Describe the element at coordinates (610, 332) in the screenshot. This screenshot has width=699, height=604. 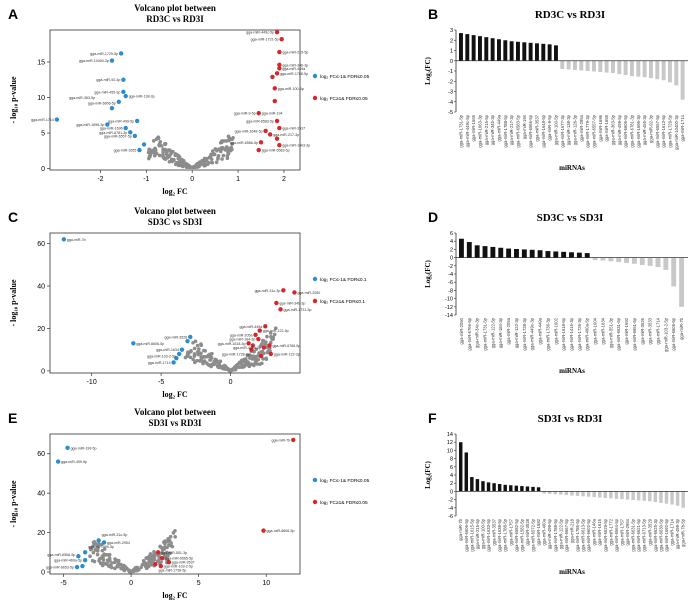
I see `category-tick-label: gga-miR-551-3p` at that location.